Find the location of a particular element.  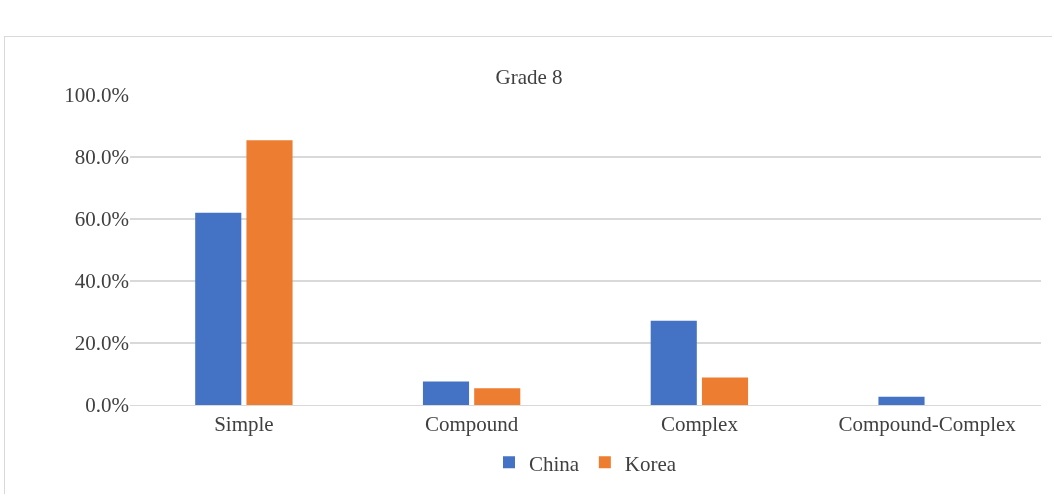

x-tick-label: Complex is located at coordinates (699, 424).